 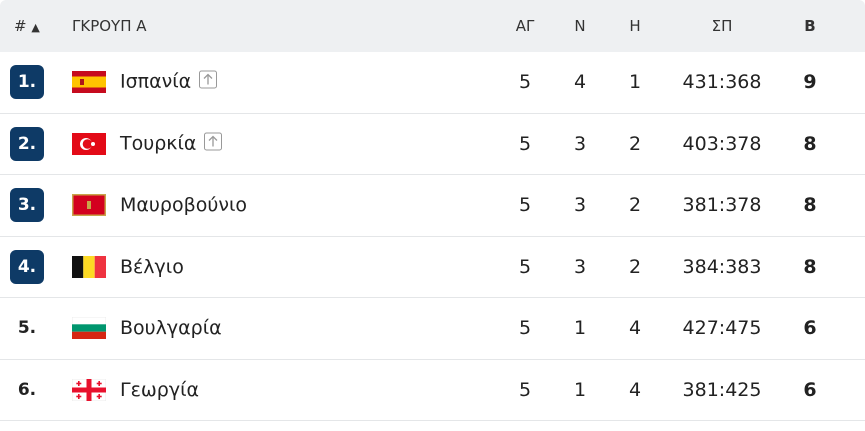 I want to click on rank: 1., so click(x=27, y=82).